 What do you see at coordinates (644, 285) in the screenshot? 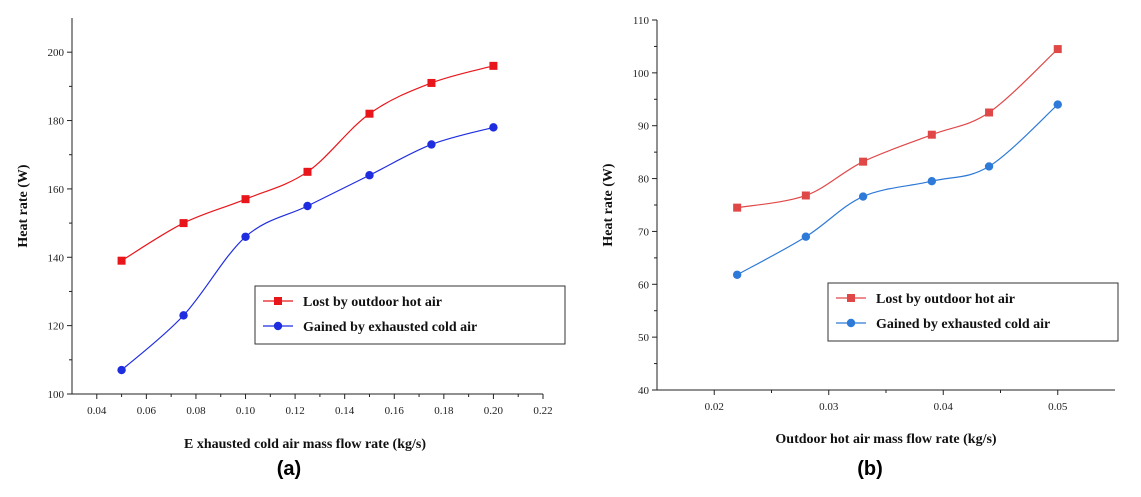
I see `y-tick-label: 60` at bounding box center [644, 285].